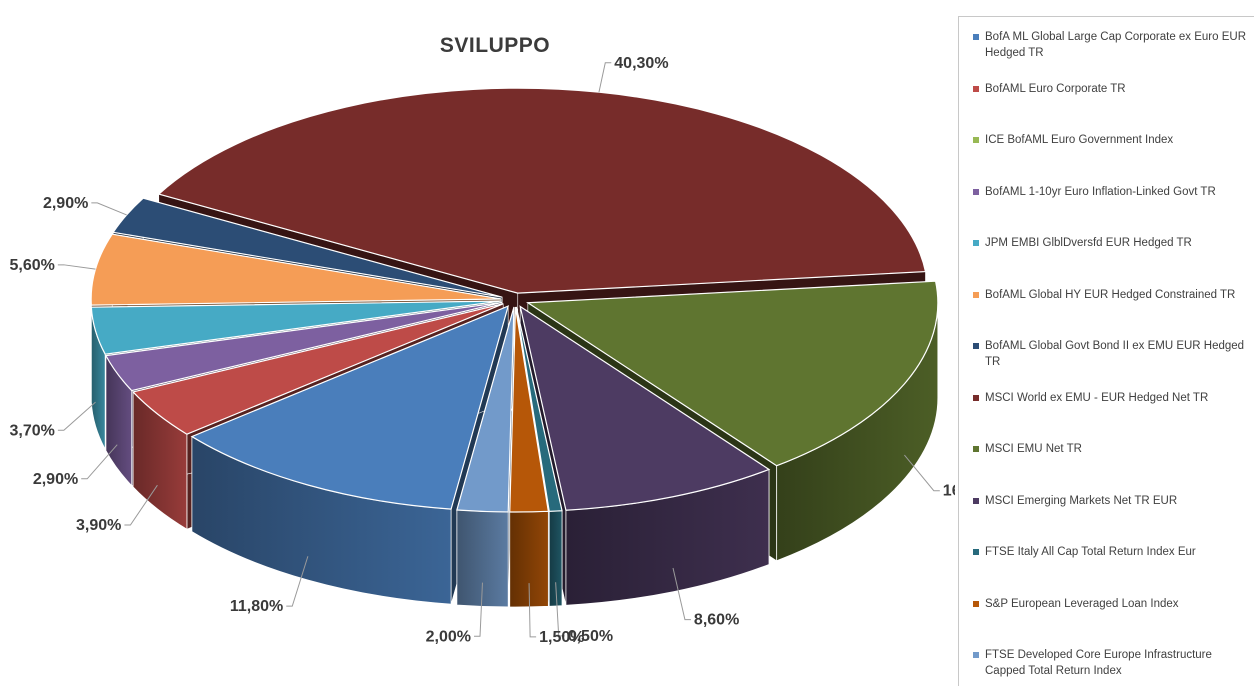 The width and height of the screenshot is (1255, 686). I want to click on legend-label: MSCI World ex EMU - EUR Hedged Net TR, so click(1097, 397).